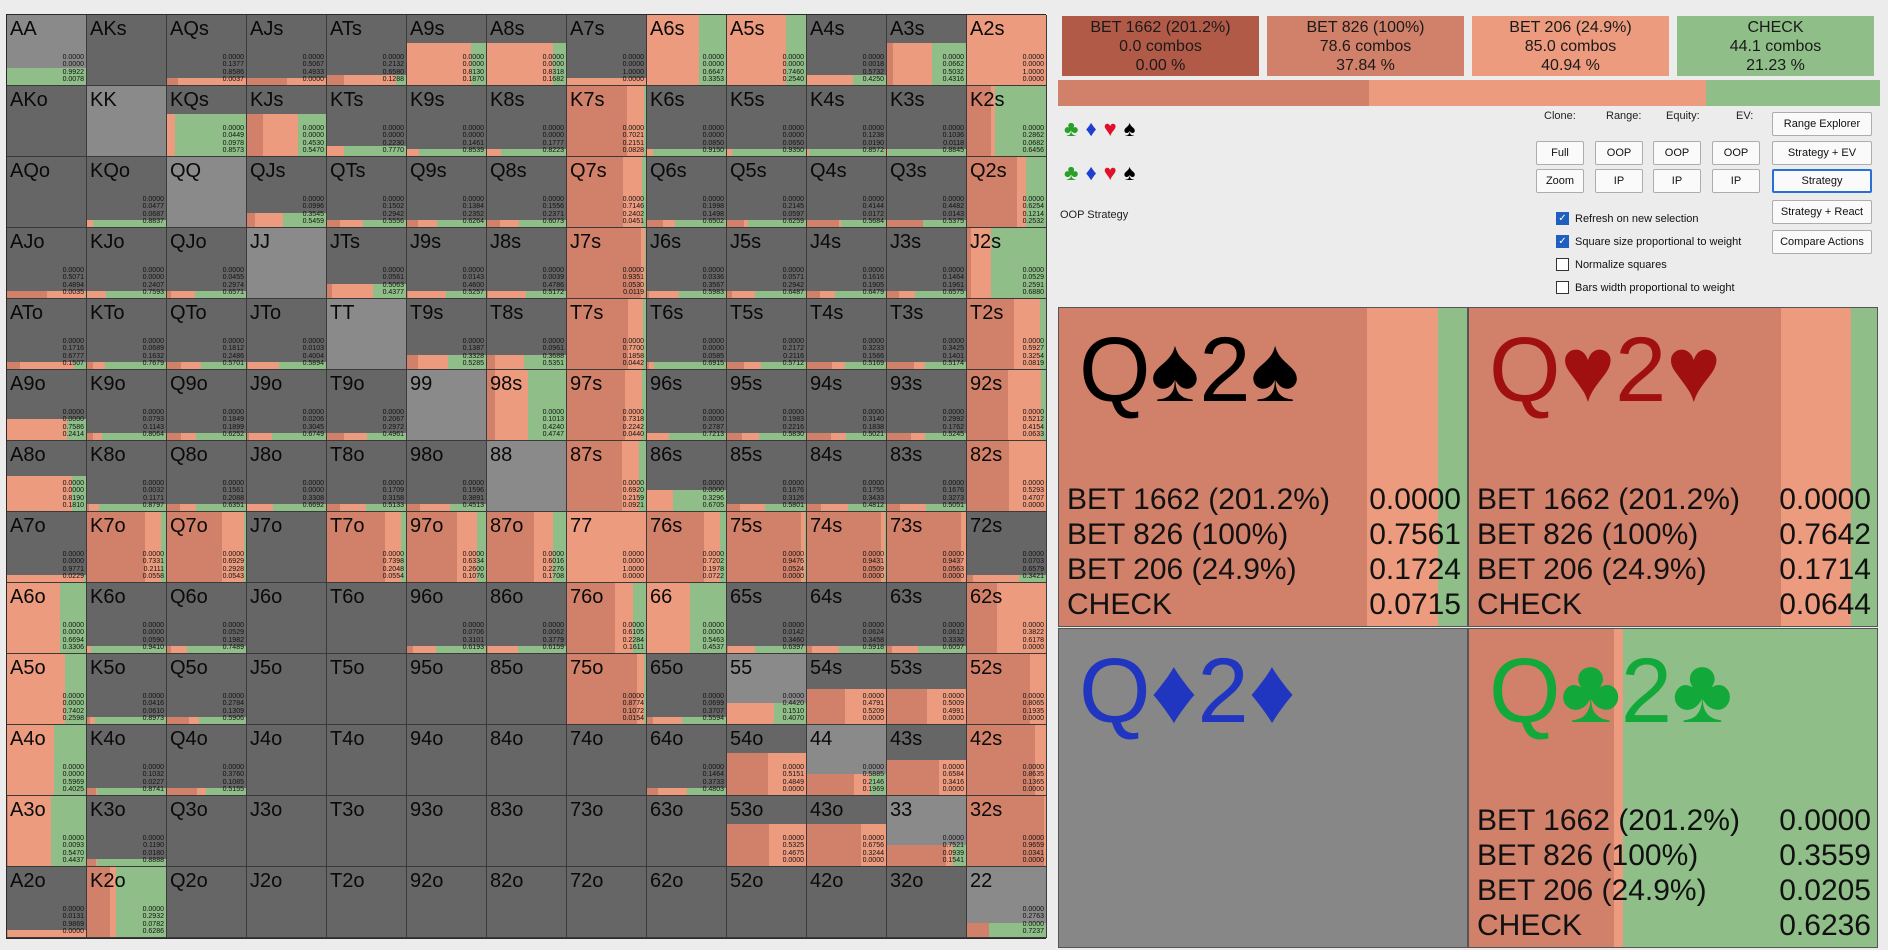 This screenshot has width=1888, height=950. Describe the element at coordinates (47, 192) in the screenshot. I see `hand-cell-aqo: AQo` at that location.